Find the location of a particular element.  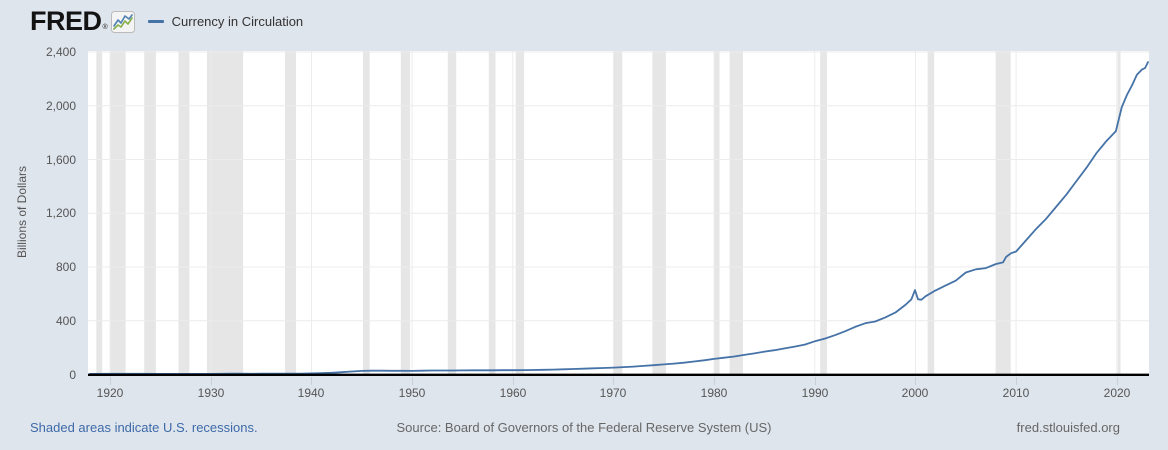

chart-header: FRED ® Currency in Circulation is located at coordinates (166, 21).